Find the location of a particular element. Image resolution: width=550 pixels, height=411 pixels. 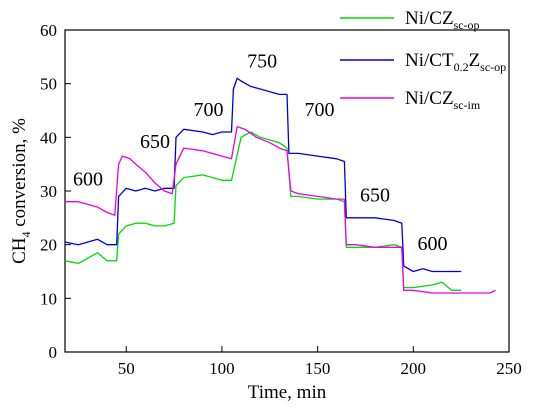

temperature-label-6: 600 is located at coordinates (432, 244).